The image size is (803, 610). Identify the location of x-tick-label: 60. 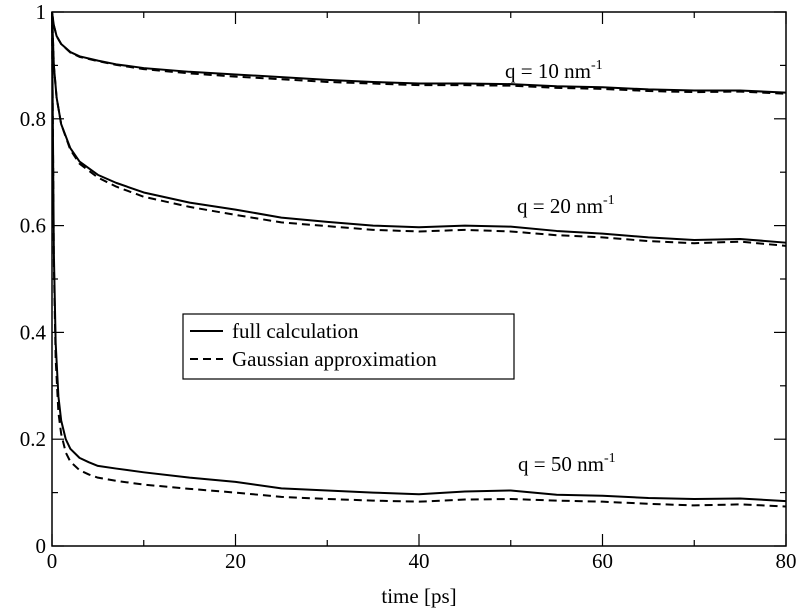
(602, 561).